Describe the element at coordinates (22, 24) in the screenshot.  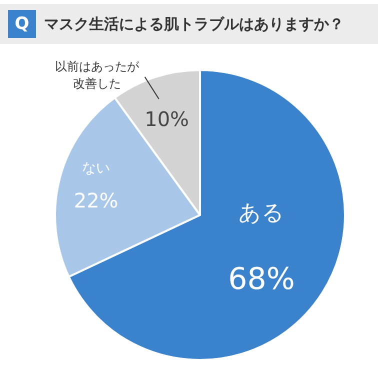
I see `text: Q` at that location.